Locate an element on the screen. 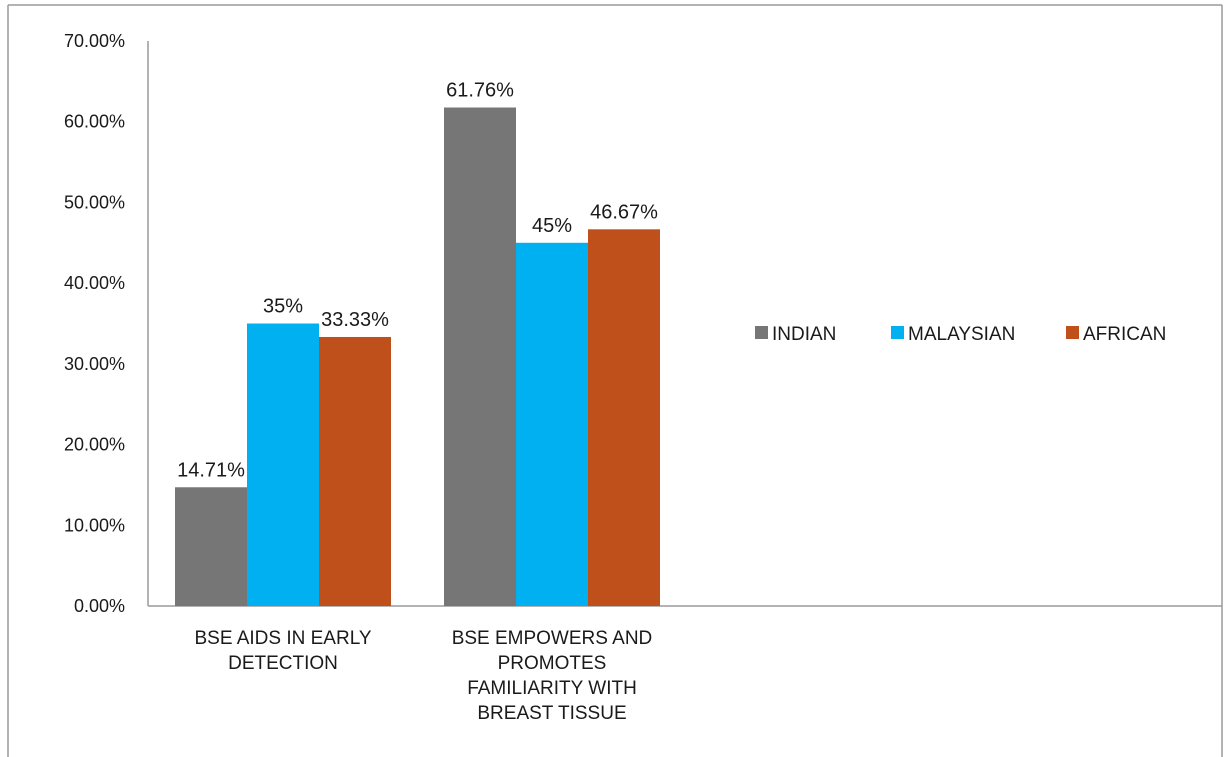 This screenshot has height=757, width=1230. y-tick-label: 50.00% is located at coordinates (94, 202).